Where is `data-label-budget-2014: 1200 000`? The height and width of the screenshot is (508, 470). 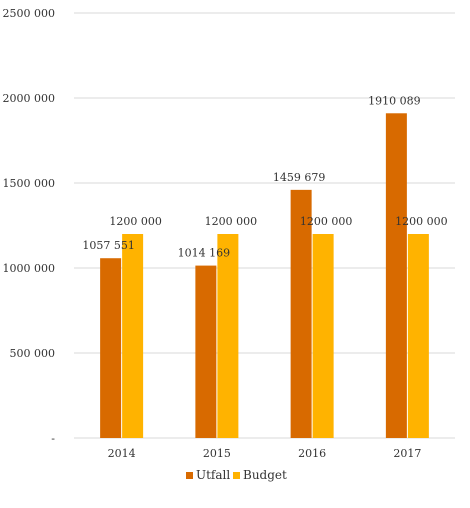 data-label-budget-2014: 1200 000 is located at coordinates (135, 221).